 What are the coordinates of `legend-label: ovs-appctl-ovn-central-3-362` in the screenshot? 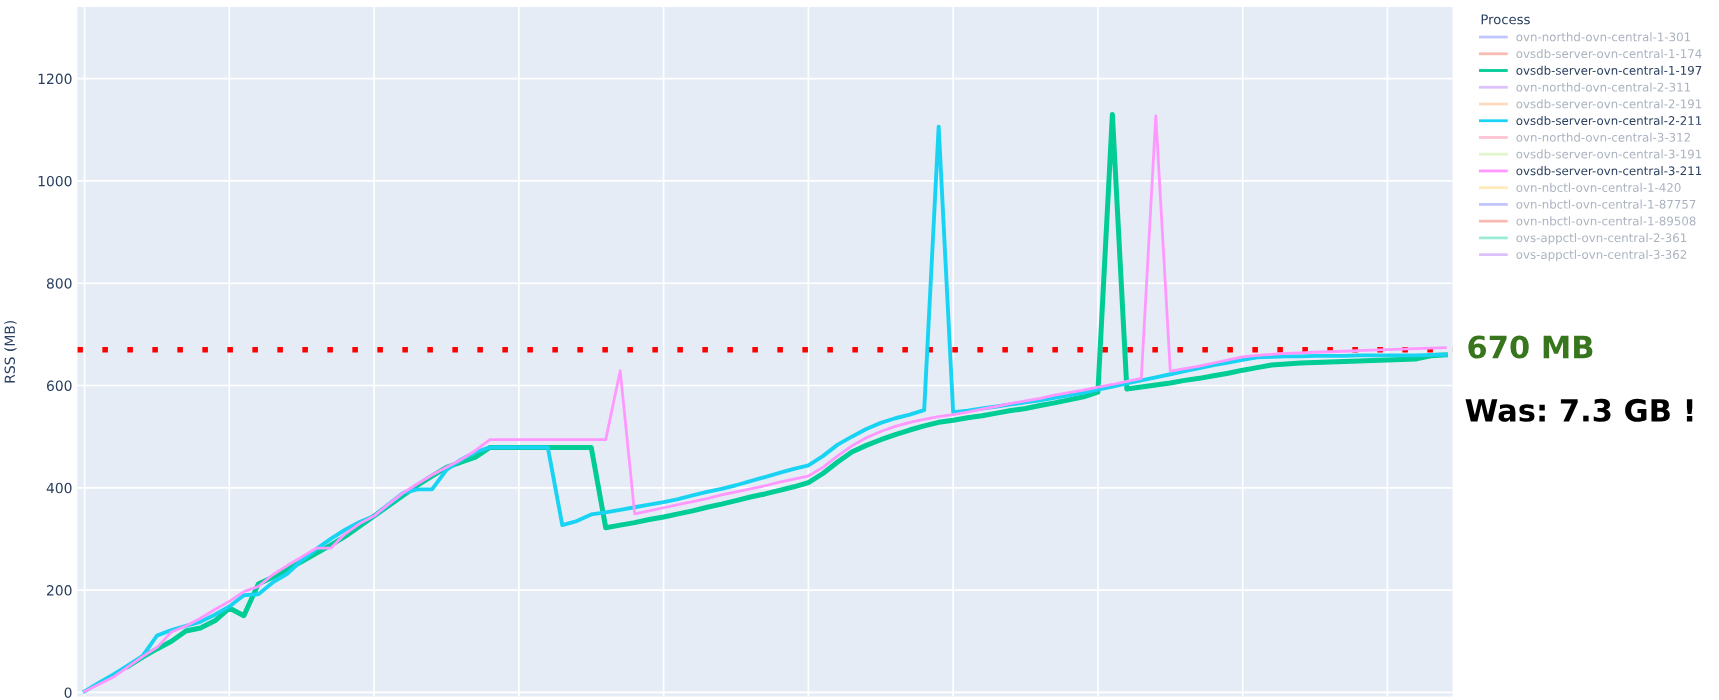 It's located at (1601, 255).